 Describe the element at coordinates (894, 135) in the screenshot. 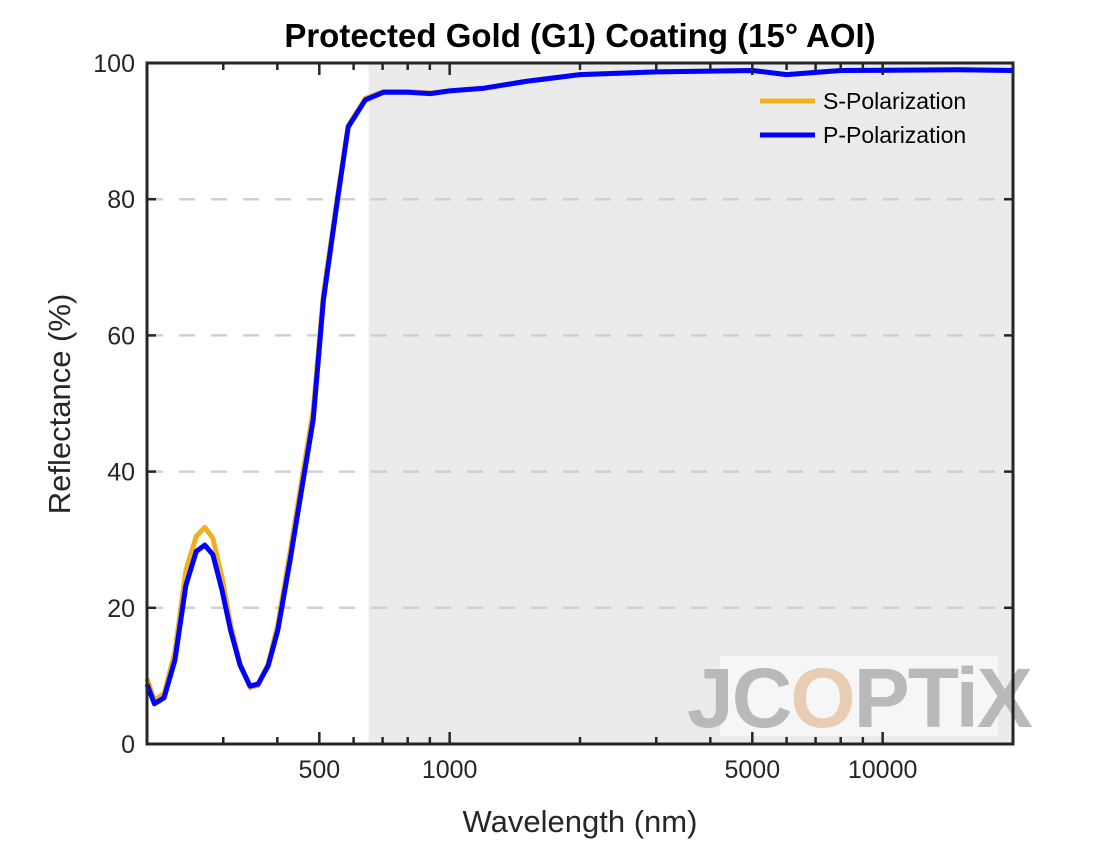

I see `legend-label-p-polarization: P-Polarization` at that location.